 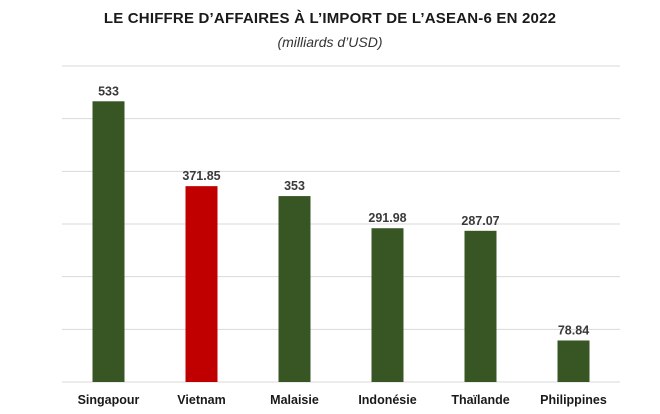 What do you see at coordinates (387, 305) in the screenshot?
I see `bar-indonésie` at bounding box center [387, 305].